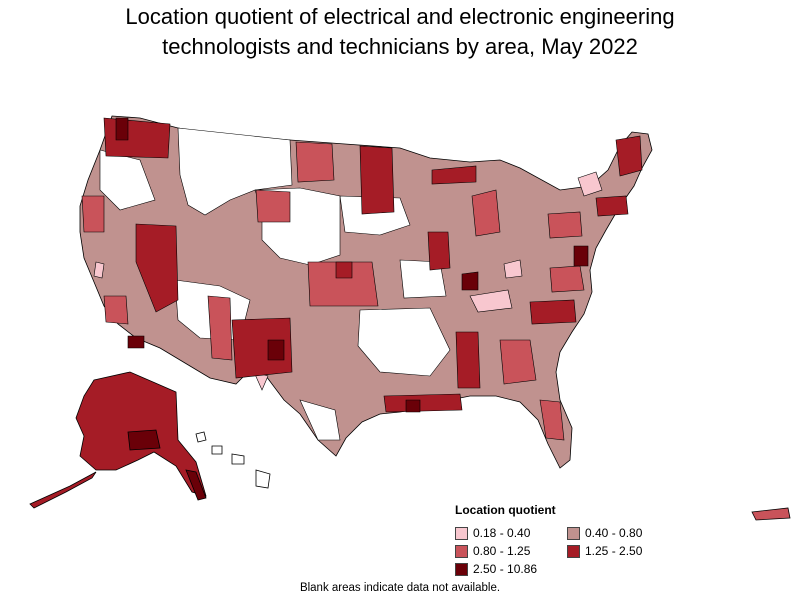 The height and width of the screenshot is (605, 800). What do you see at coordinates (315, 162) in the screenshot?
I see `north-dakota-medium` at bounding box center [315, 162].